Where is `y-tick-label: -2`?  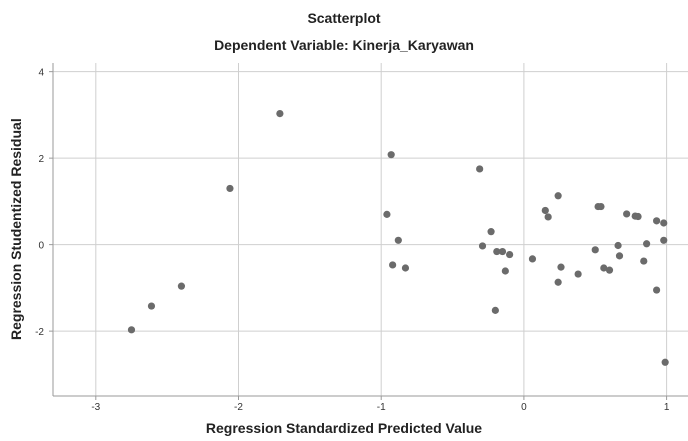 y-tick-label: -2 is located at coordinates (39, 332).